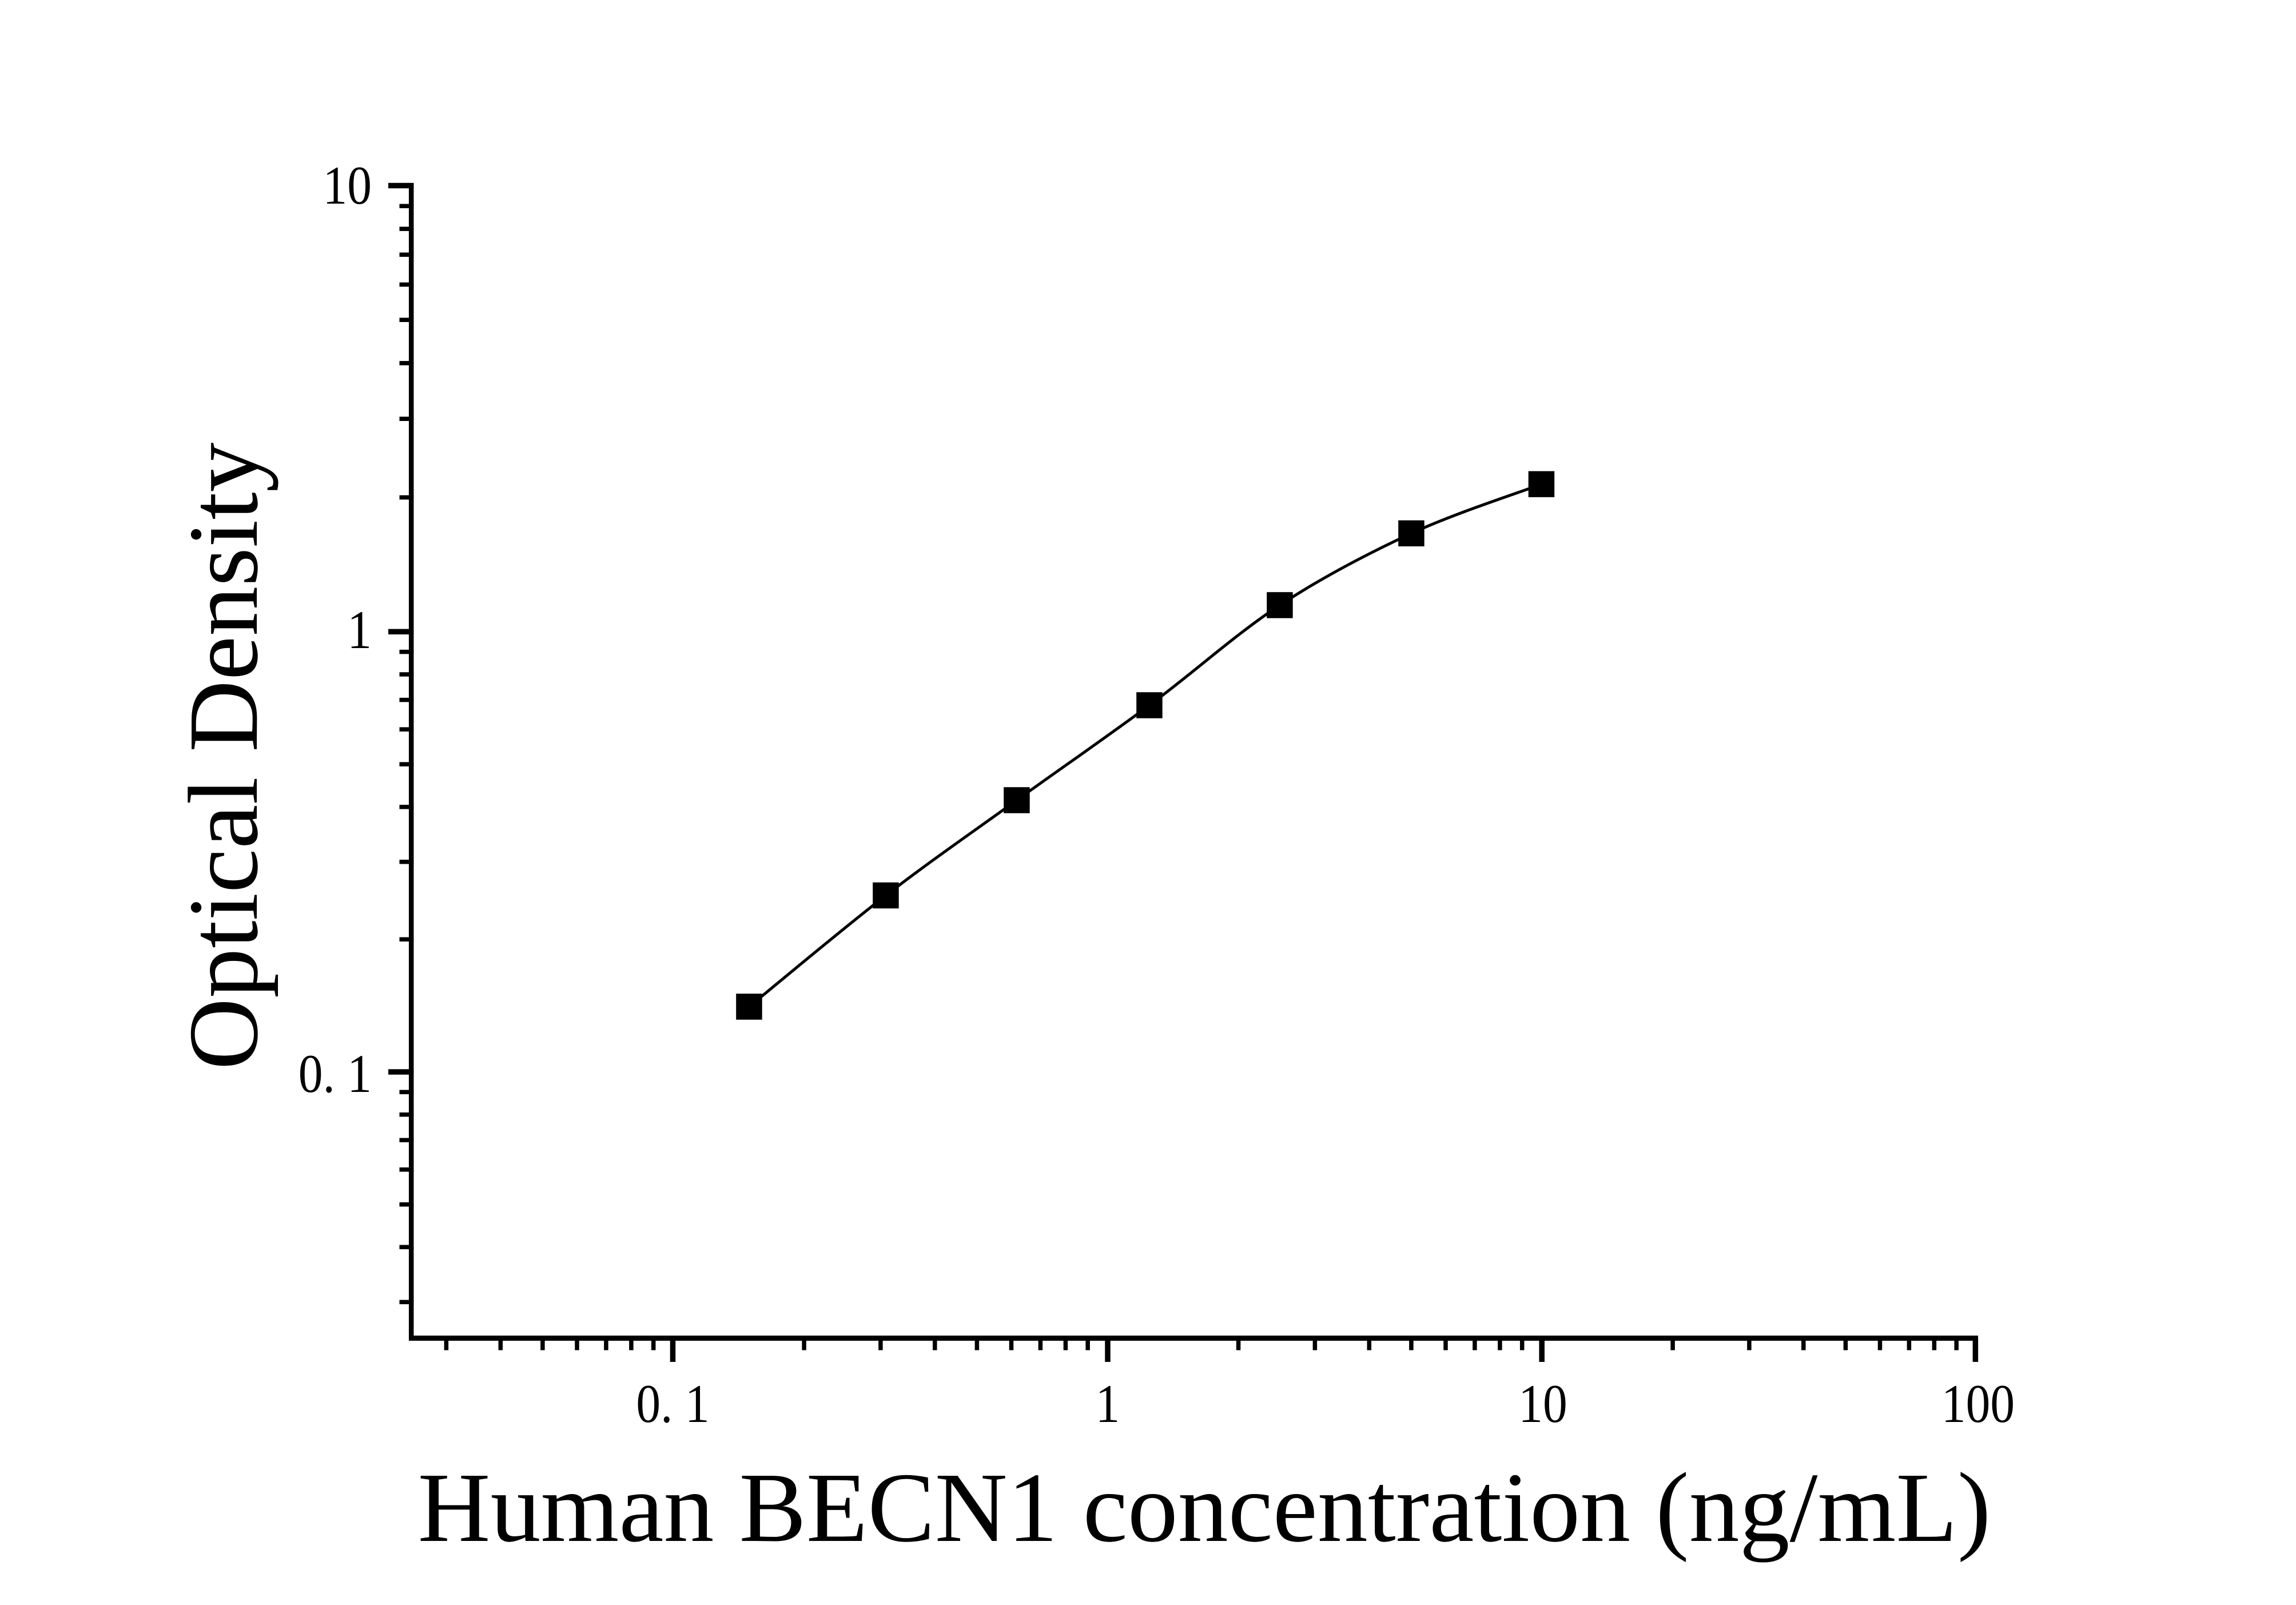 This screenshot has height=1605, width=2296. Describe the element at coordinates (1978, 1403) in the screenshot. I see `svg-text: 100` at that location.